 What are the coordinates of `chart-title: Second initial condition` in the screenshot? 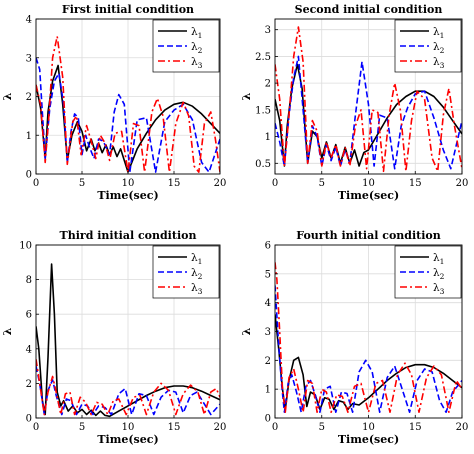 It's located at (369, 9).